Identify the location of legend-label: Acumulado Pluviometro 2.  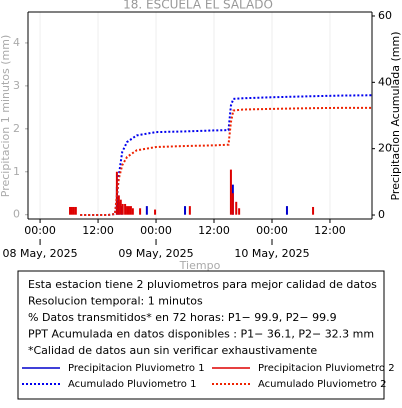
(322, 384).